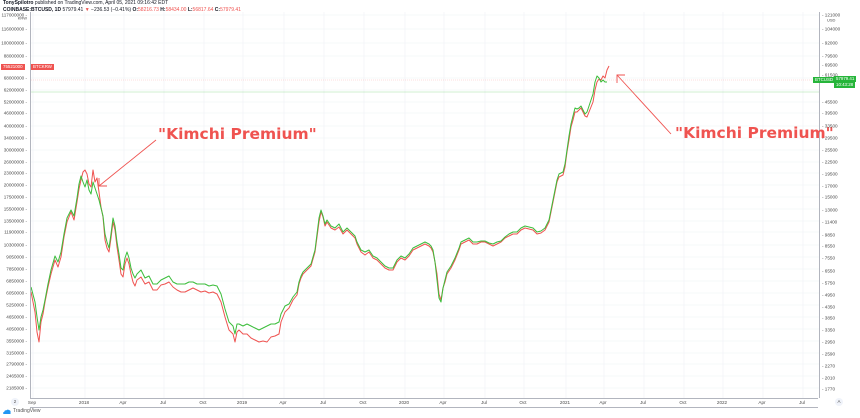  Describe the element at coordinates (15, 209) in the screenshot. I see `left-axis-tick: 15500000 -` at that location.